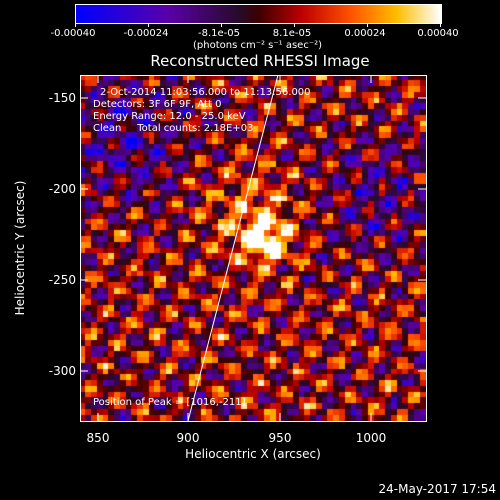 The height and width of the screenshot is (500, 500). Describe the element at coordinates (292, 33) in the screenshot. I see `colorbar-tick-label: 8.1e-05` at that location.